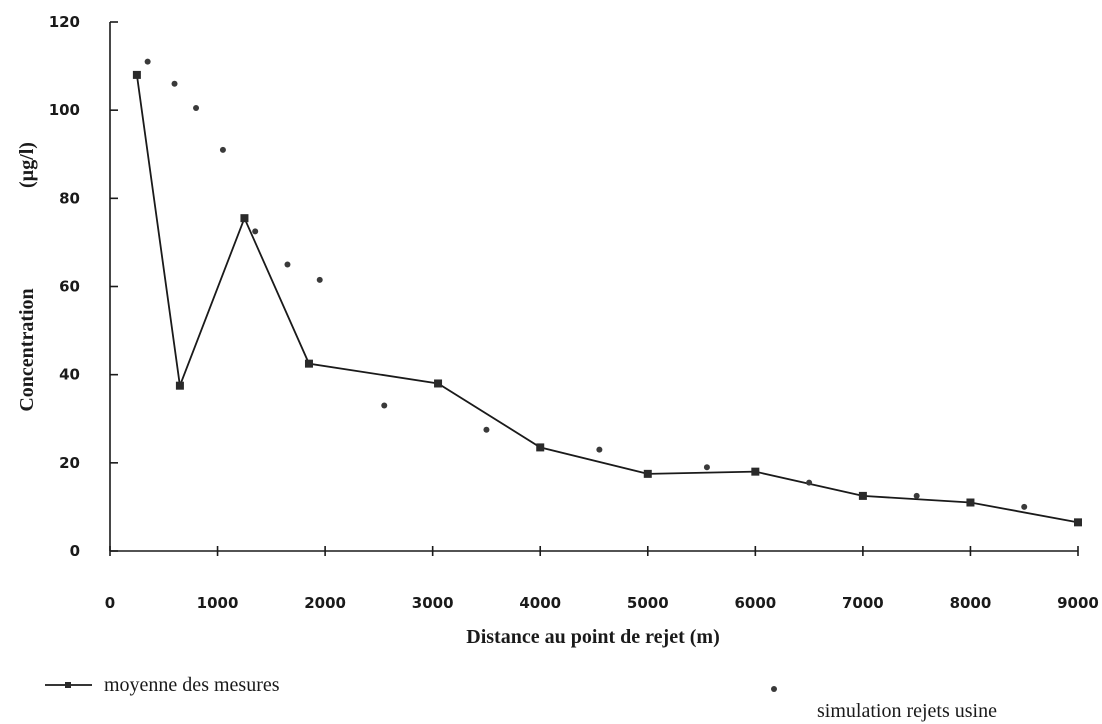 The height and width of the screenshot is (724, 1102). What do you see at coordinates (971, 603) in the screenshot?
I see `x-tick-label: 8000` at bounding box center [971, 603].